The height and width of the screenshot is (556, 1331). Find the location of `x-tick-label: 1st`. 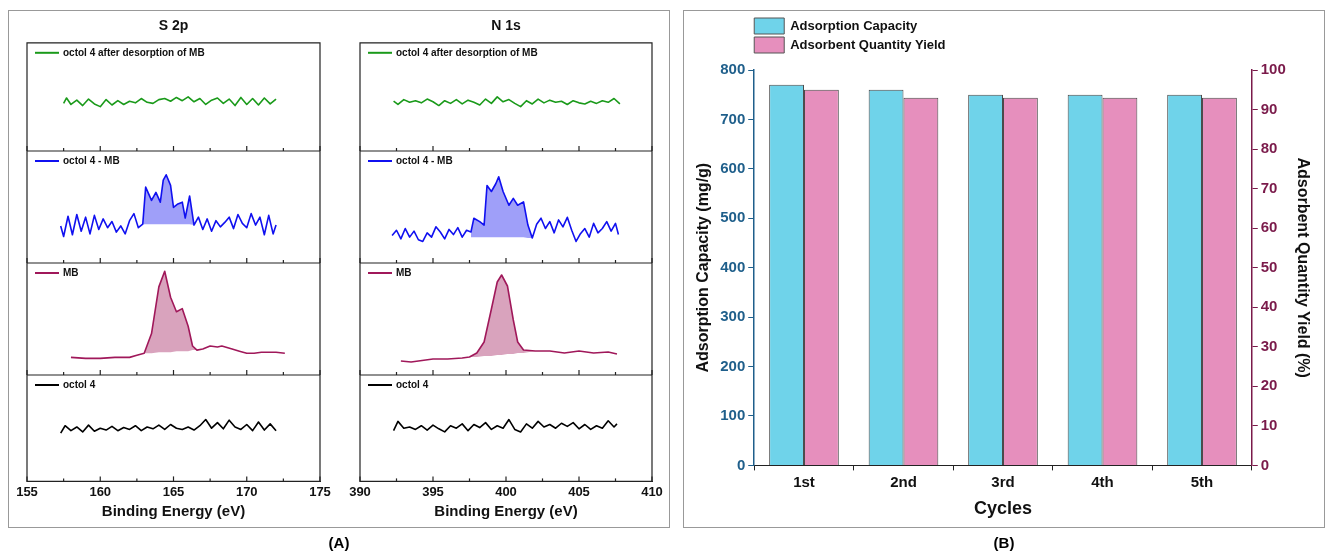

x-tick-label: 1st is located at coordinates (804, 481).